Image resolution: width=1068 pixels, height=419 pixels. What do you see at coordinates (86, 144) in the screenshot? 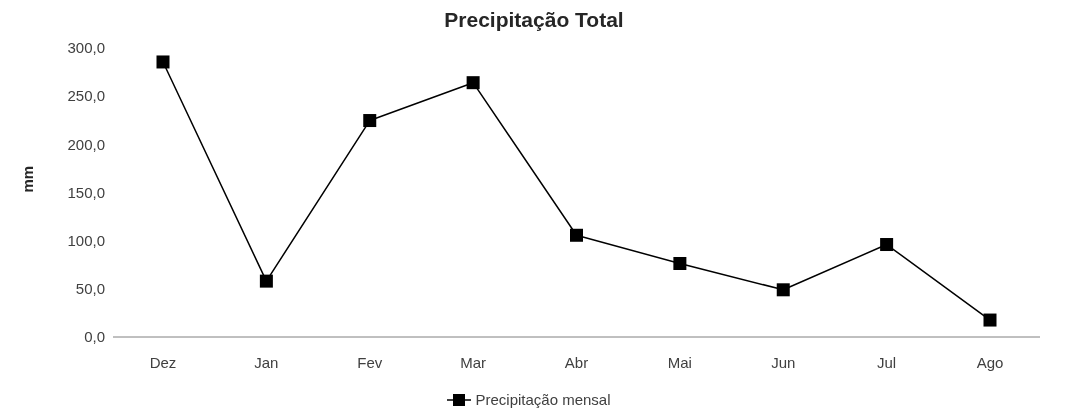
I see `y-tick-label: 200,0` at bounding box center [86, 144].